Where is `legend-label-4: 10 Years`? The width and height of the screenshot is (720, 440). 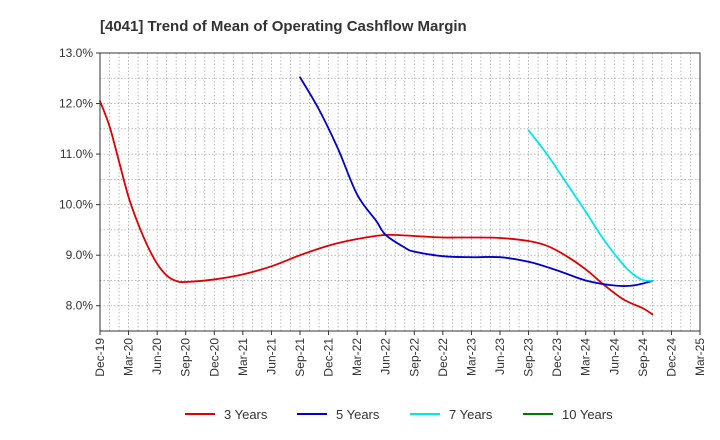 legend-label-4: 10 Years is located at coordinates (587, 414).